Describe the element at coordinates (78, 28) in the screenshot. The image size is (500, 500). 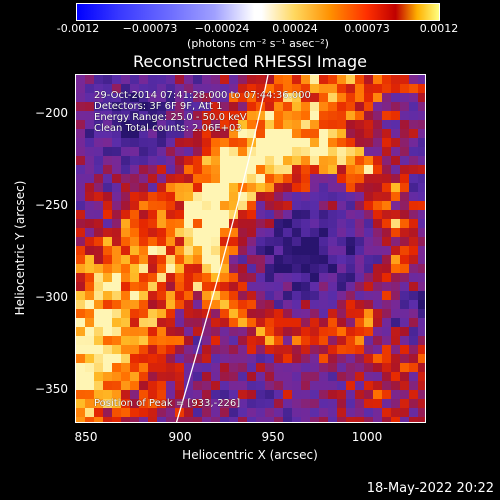
I see `colorbar-tick: -0.0012` at that location.